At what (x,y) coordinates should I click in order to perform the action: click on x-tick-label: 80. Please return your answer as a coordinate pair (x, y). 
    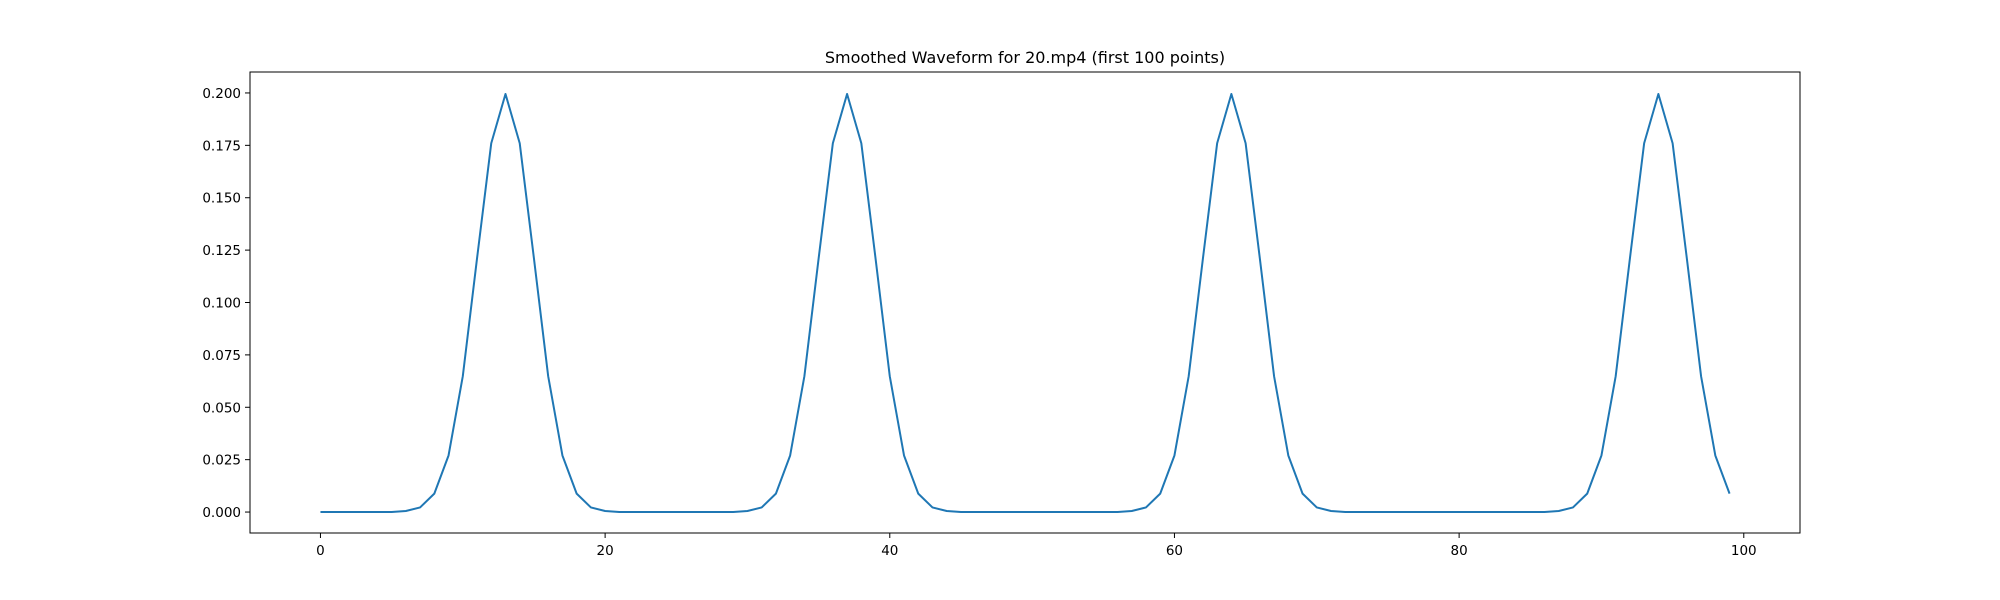
    Looking at the image, I should click on (1459, 551).